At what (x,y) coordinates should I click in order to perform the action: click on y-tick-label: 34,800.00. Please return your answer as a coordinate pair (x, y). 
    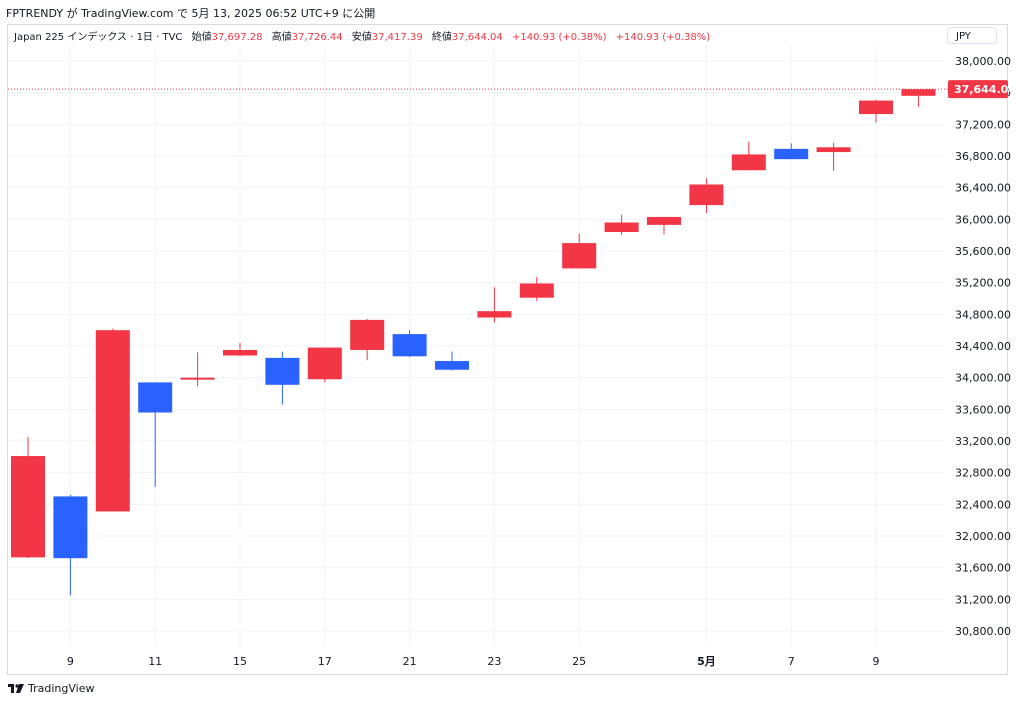
    Looking at the image, I should click on (983, 314).